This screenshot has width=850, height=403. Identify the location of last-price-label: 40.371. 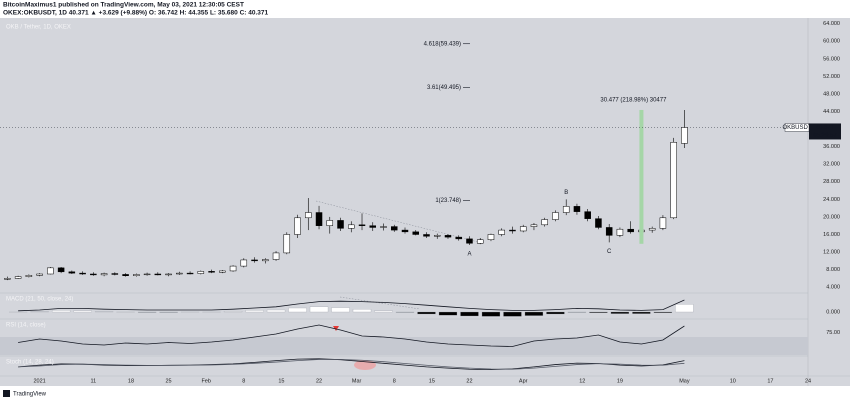
(825, 128).